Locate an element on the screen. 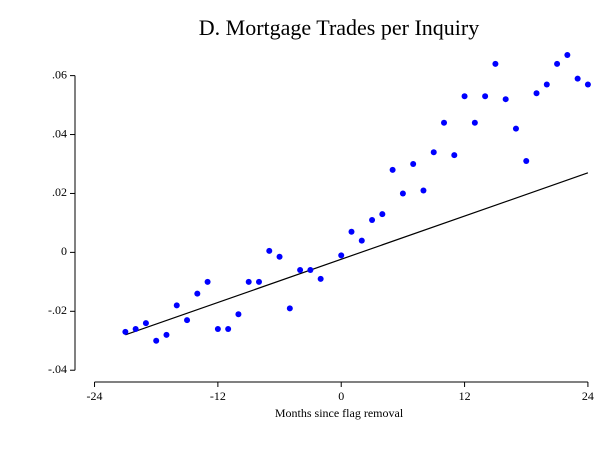  x-axis-label: Months since flag removal is located at coordinates (339, 413).